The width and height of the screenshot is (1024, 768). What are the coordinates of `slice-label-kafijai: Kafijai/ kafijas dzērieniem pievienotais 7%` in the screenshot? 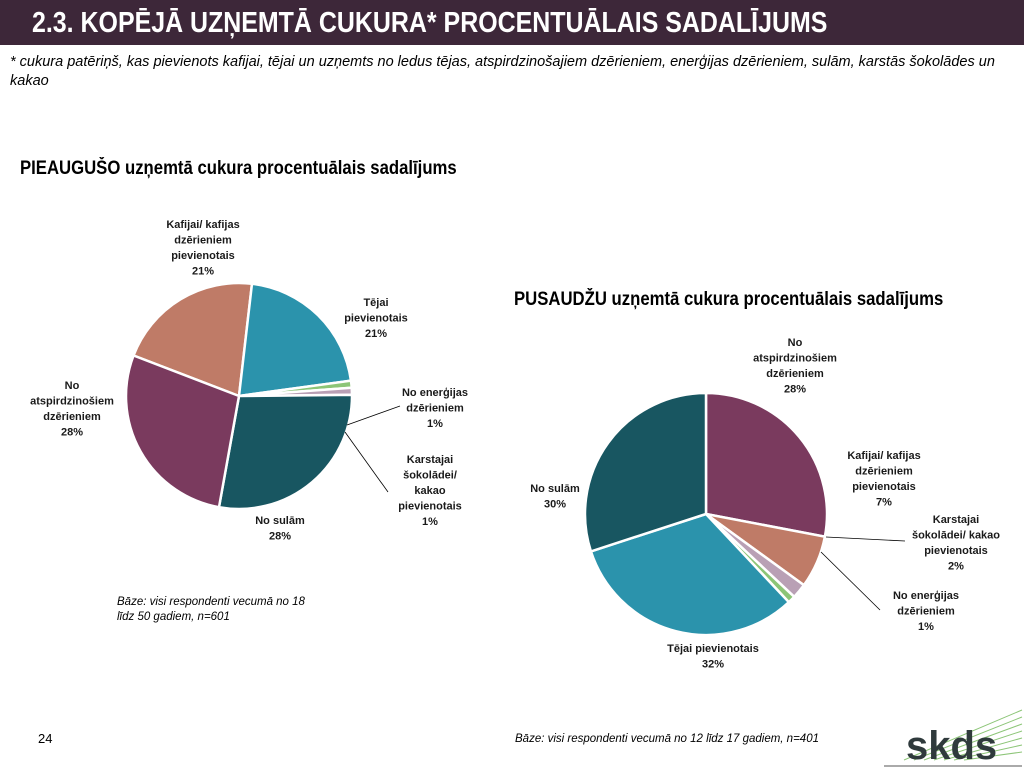 It's located at (883, 479).